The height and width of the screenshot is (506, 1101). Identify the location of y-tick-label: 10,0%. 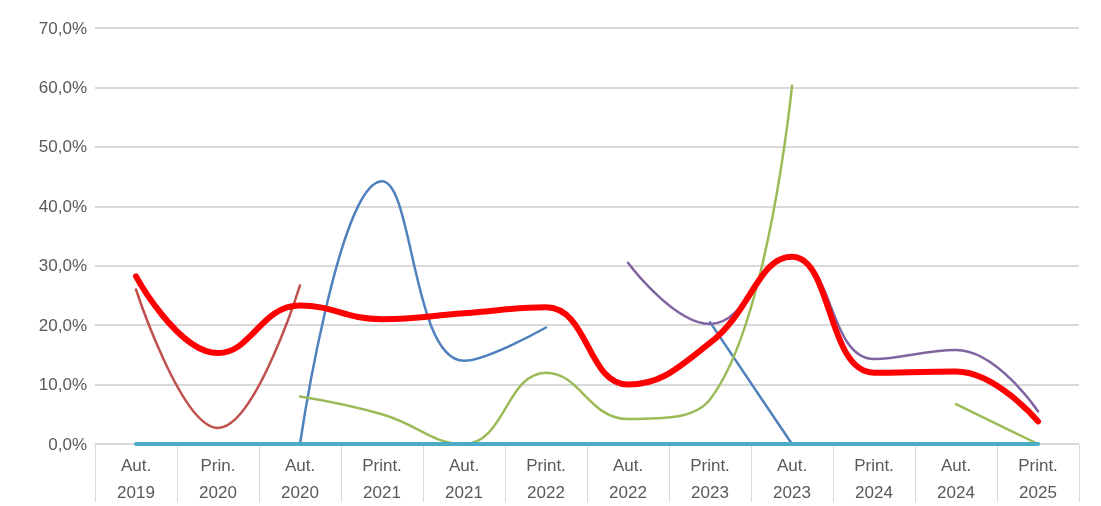
(62, 385).